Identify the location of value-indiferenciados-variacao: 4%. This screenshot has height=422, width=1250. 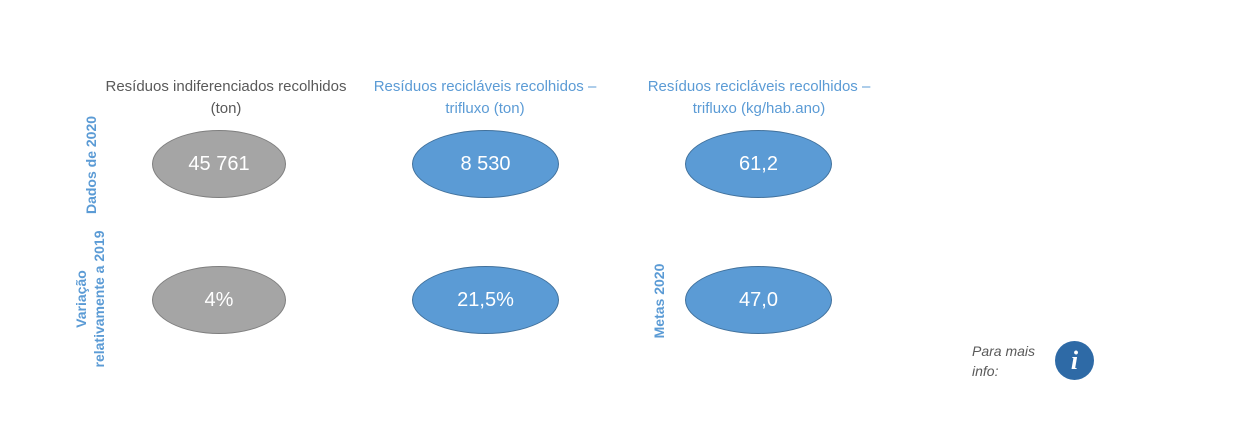
(219, 300).